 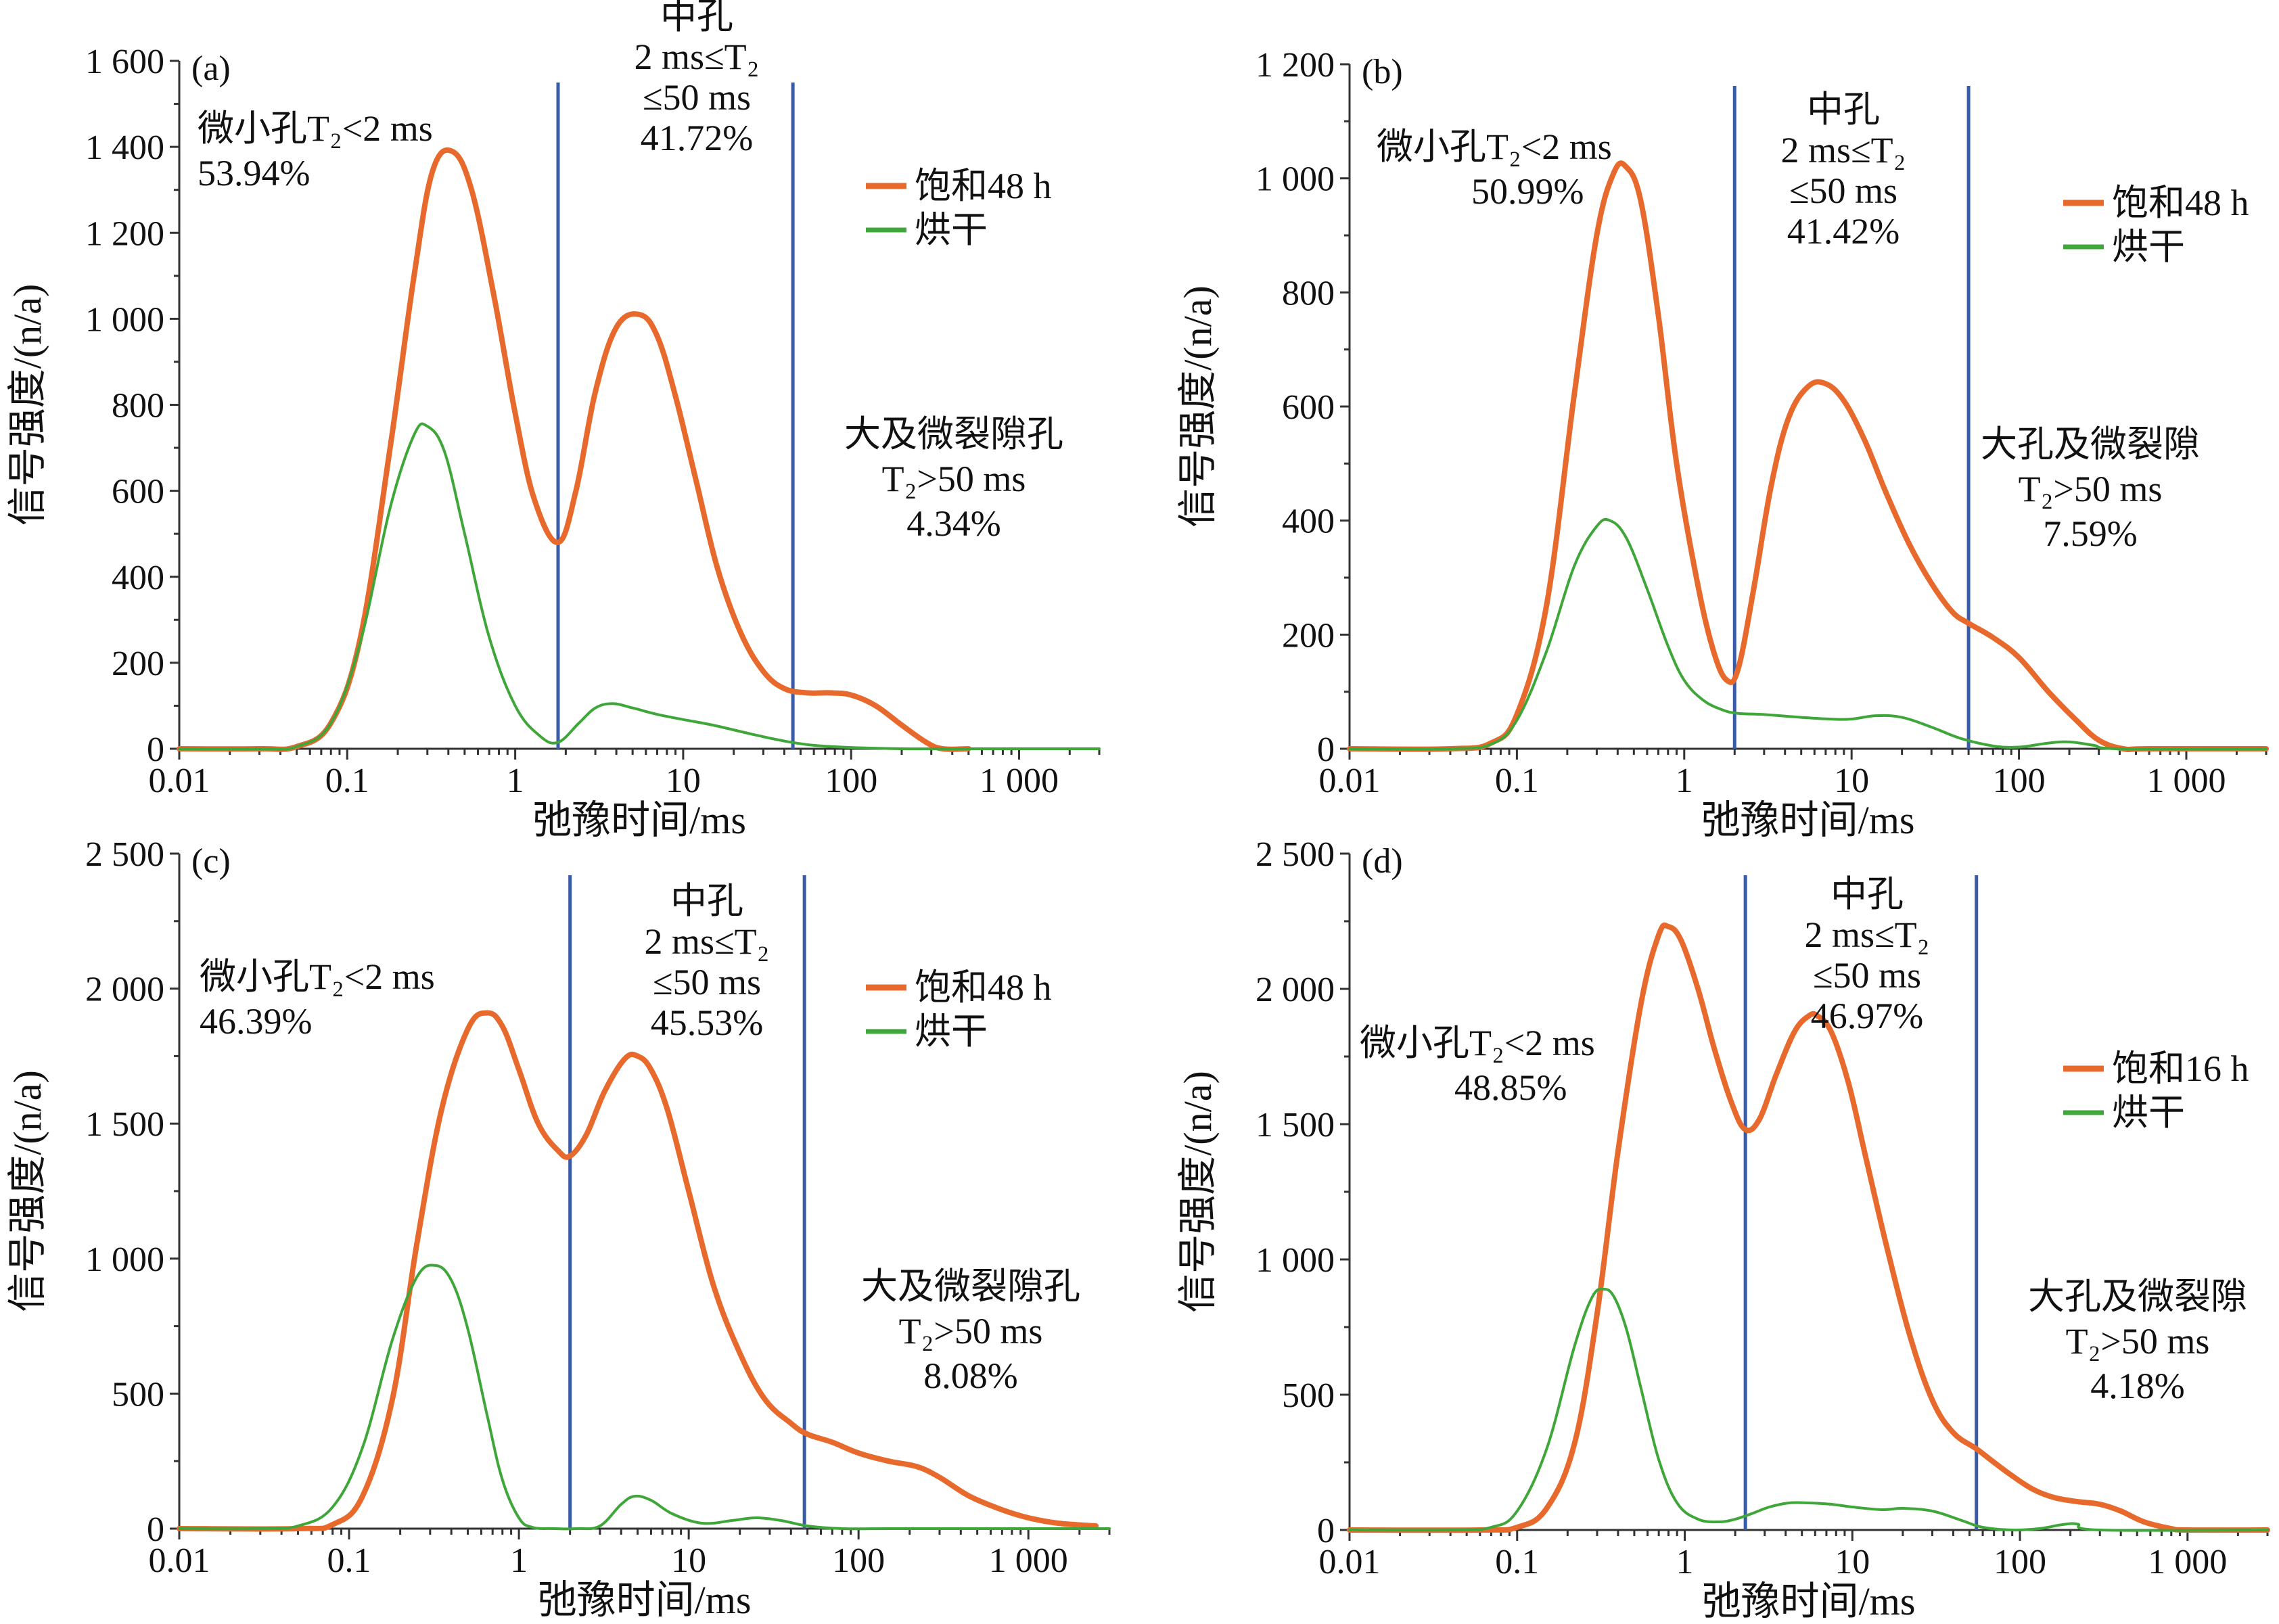 What do you see at coordinates (1383, 861) in the screenshot?
I see `panel-label: (d)` at bounding box center [1383, 861].